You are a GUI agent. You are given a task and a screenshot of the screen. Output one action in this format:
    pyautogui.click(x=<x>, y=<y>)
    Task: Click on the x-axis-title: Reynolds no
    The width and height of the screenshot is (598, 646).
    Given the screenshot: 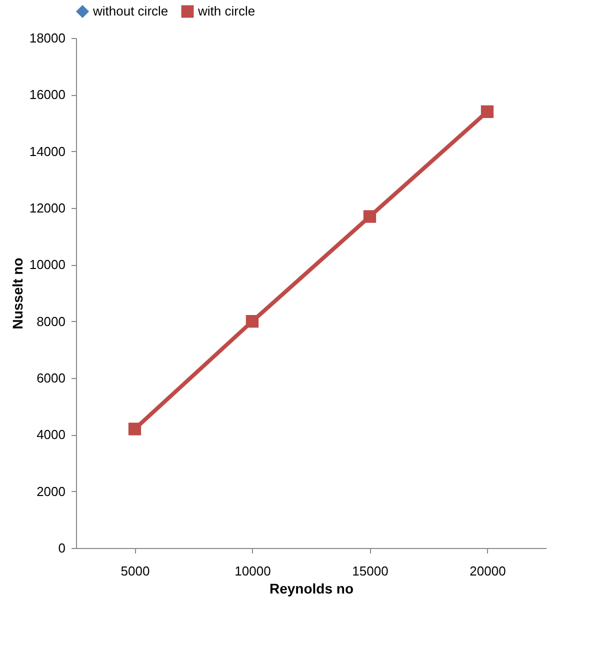 What is the action you would take?
    pyautogui.click(x=311, y=588)
    